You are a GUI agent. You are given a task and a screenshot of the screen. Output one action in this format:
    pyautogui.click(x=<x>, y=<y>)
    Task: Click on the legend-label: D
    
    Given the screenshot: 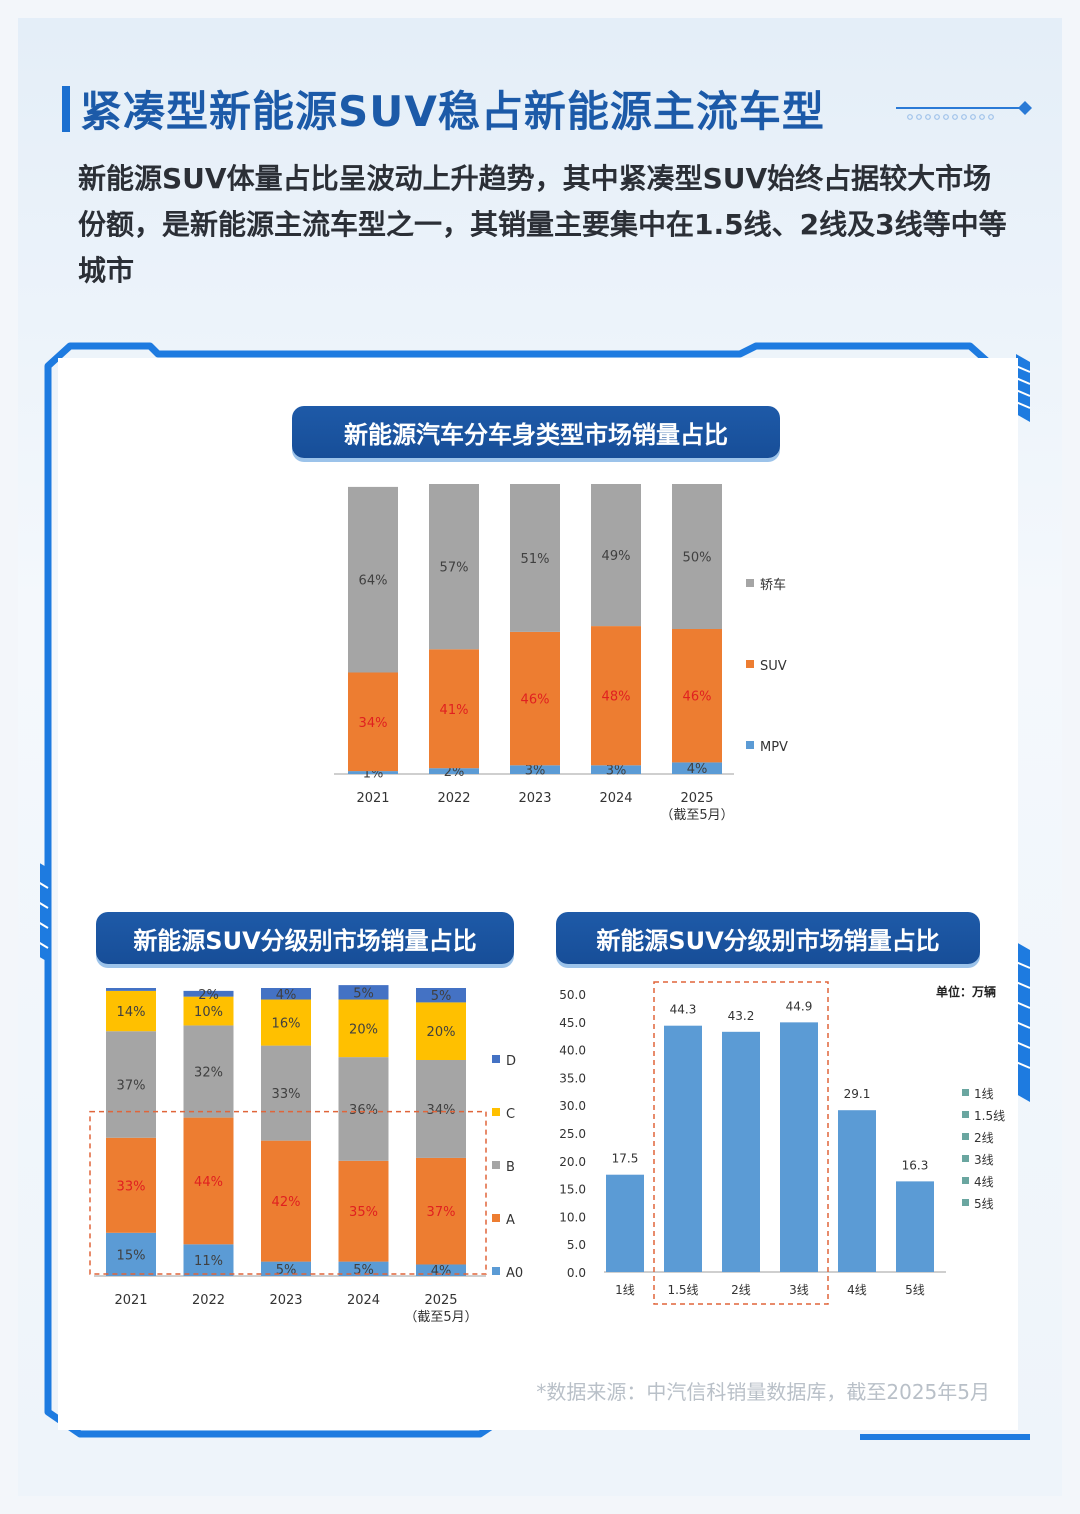 What is the action you would take?
    pyautogui.click(x=511, y=1061)
    